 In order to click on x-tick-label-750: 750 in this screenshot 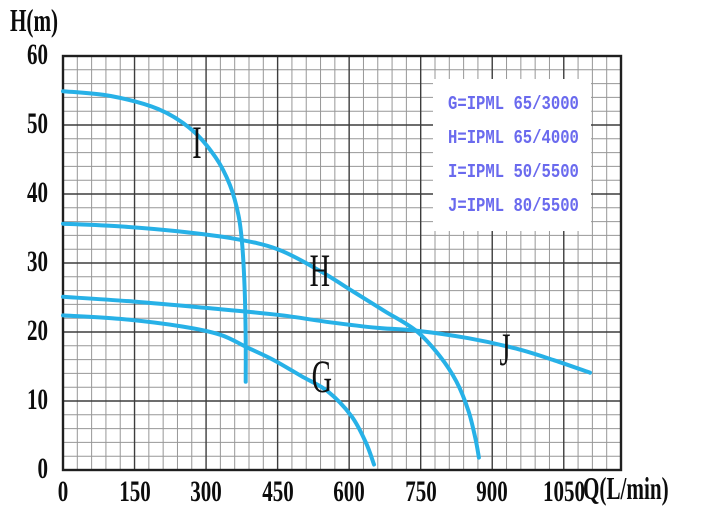, I will do `click(420, 491)`.